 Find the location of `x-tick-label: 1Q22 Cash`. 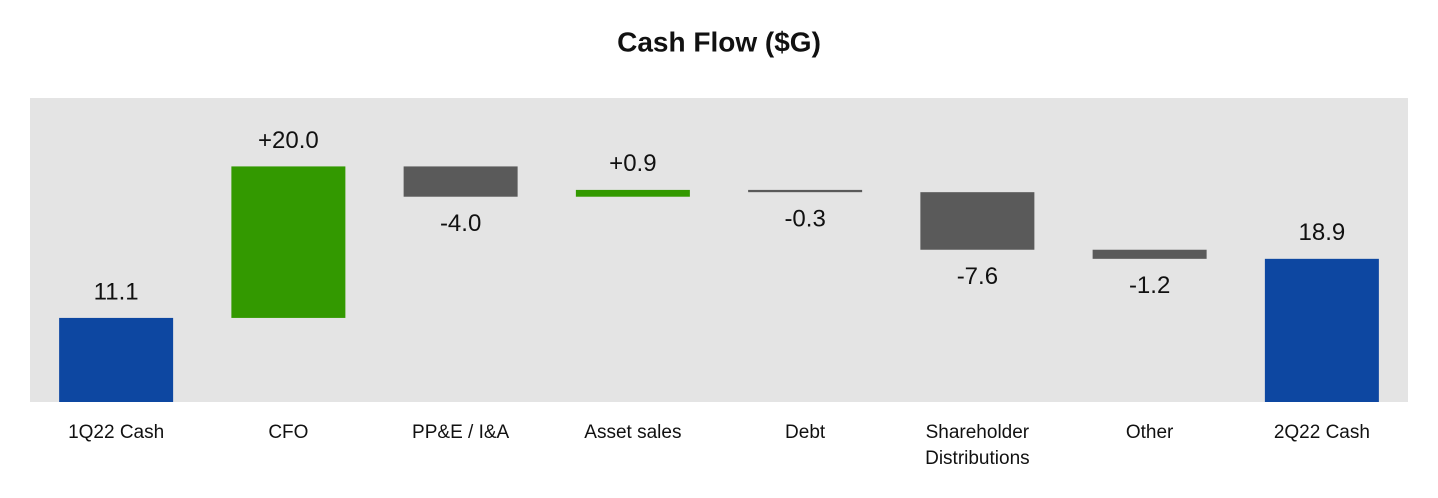

x-tick-label: 1Q22 Cash is located at coordinates (116, 432).